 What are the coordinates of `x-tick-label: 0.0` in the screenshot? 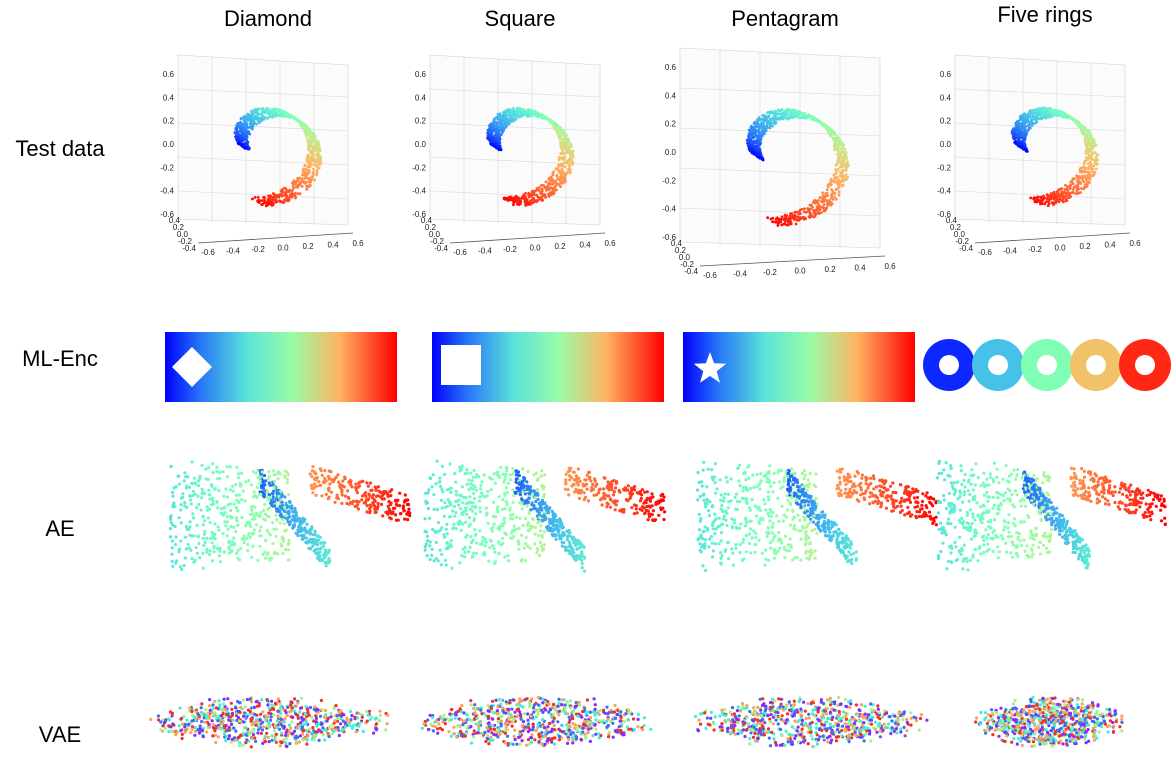 It's located at (800, 271).